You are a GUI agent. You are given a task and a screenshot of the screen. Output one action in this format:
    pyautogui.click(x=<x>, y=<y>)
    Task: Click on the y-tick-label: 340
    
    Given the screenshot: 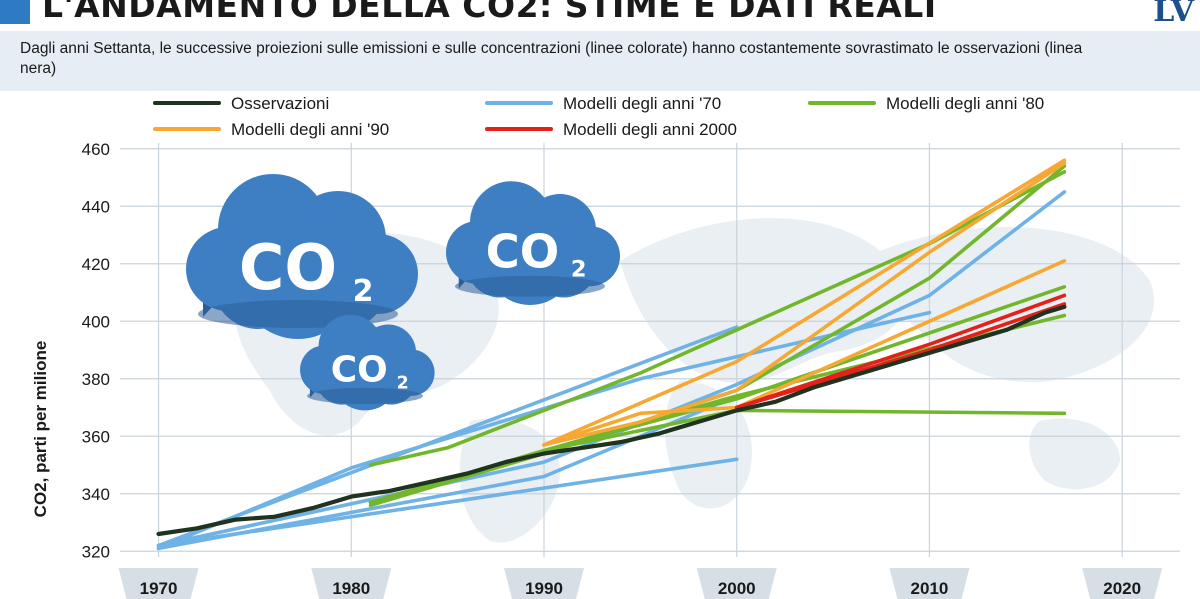 What is the action you would take?
    pyautogui.click(x=96, y=494)
    